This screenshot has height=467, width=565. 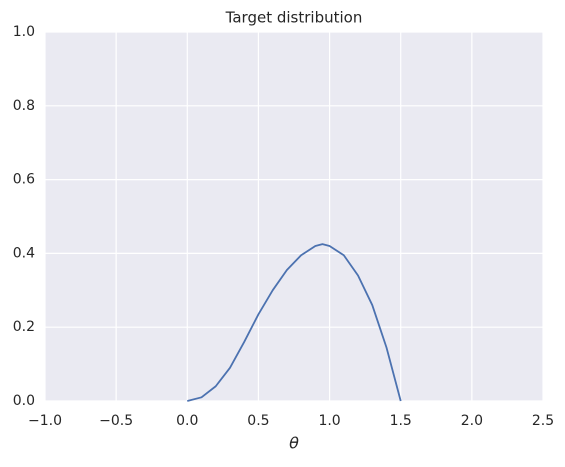 What do you see at coordinates (294, 443) in the screenshot?
I see `x-axis-label: θ` at bounding box center [294, 443].